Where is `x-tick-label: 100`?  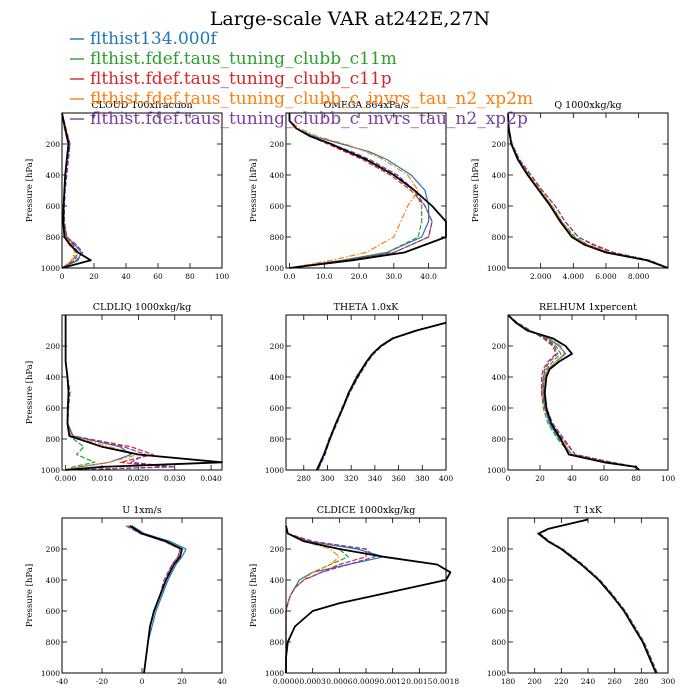 x-tick-label: 100 is located at coordinates (222, 276).